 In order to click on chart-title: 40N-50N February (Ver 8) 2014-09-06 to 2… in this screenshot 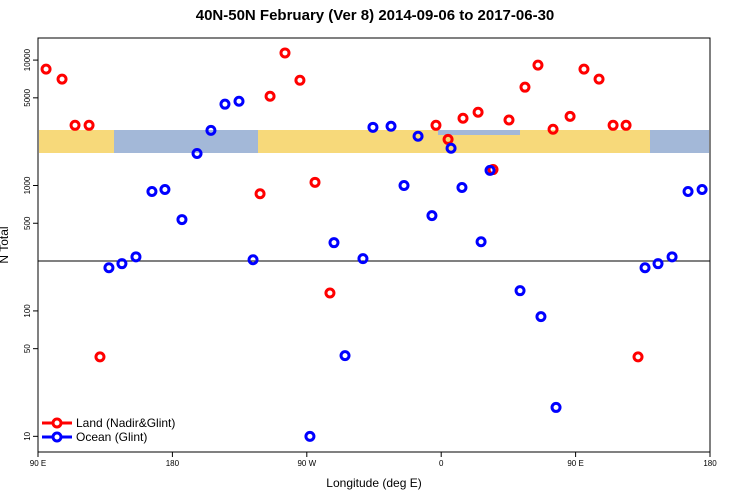, I will do `click(375, 15)`.